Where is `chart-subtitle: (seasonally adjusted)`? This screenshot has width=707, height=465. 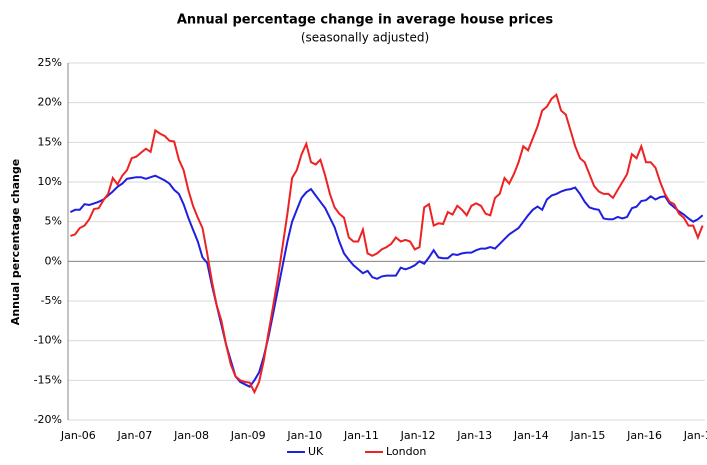
chart-subtitle: (seasonally adjusted) is located at coordinates (365, 38).